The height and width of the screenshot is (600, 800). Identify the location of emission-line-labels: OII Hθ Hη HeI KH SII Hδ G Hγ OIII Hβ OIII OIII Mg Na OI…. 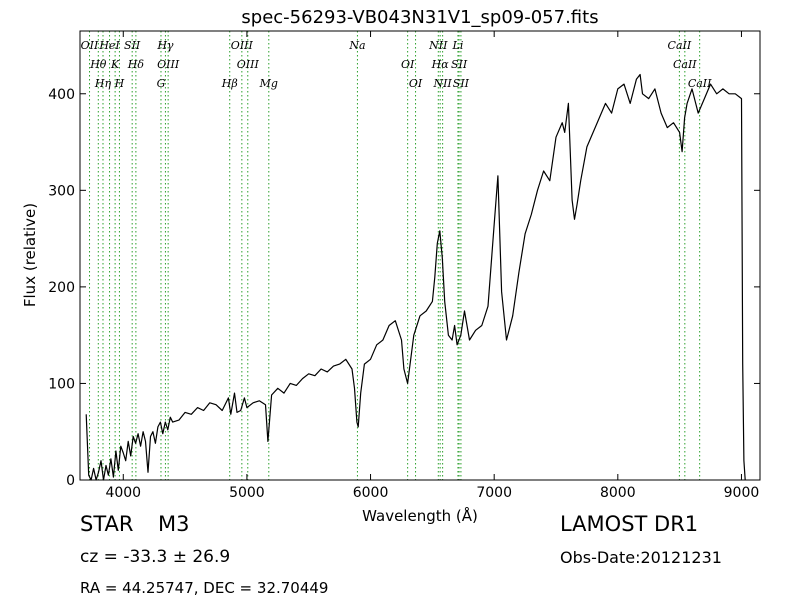
(396, 64).